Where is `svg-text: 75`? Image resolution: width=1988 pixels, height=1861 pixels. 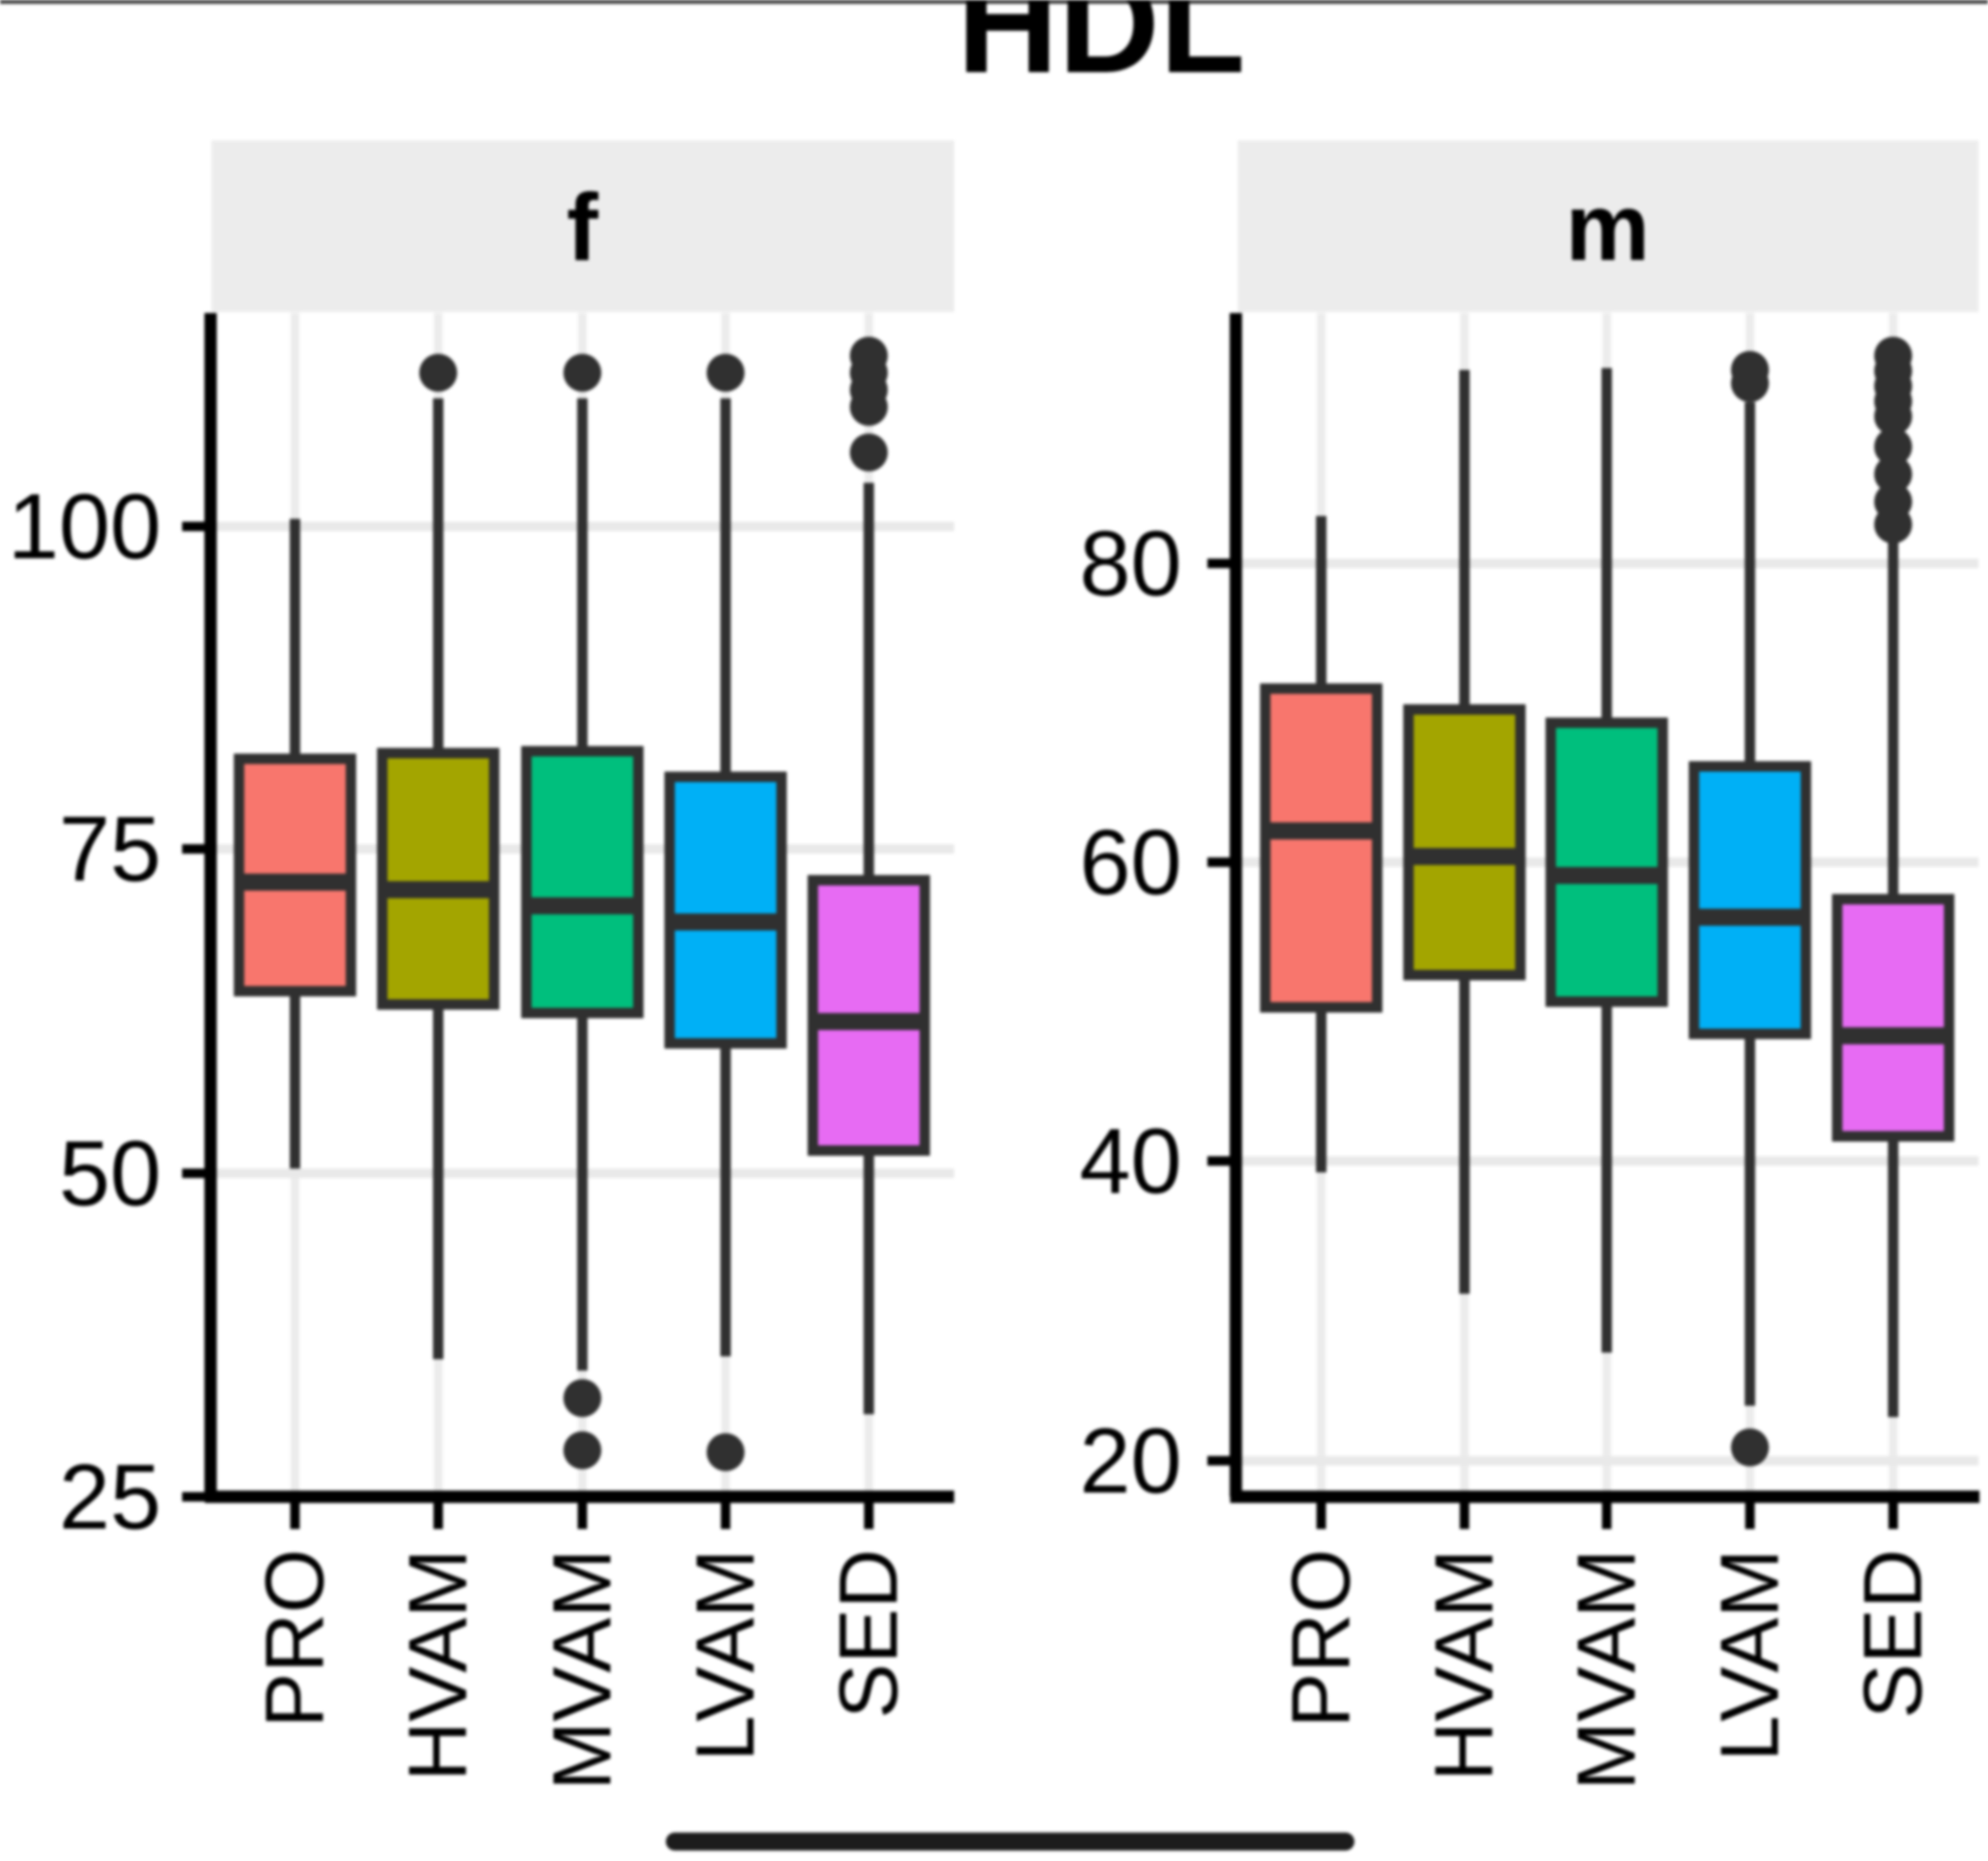
svg-text: 75 is located at coordinates (110, 849).